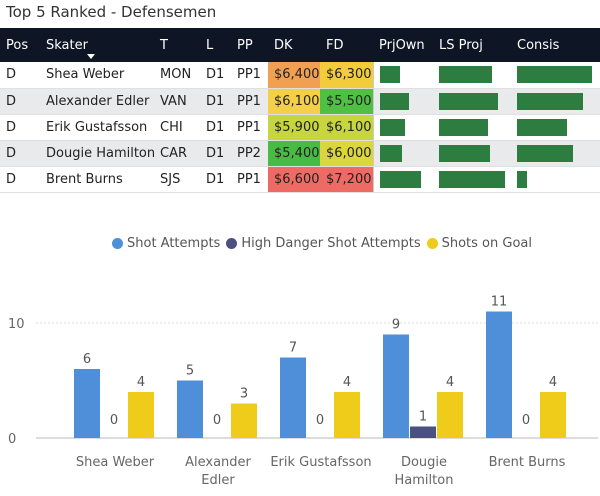 The image size is (600, 496). Describe the element at coordinates (97, 179) in the screenshot. I see `cell-skater: Brent Burns` at that location.